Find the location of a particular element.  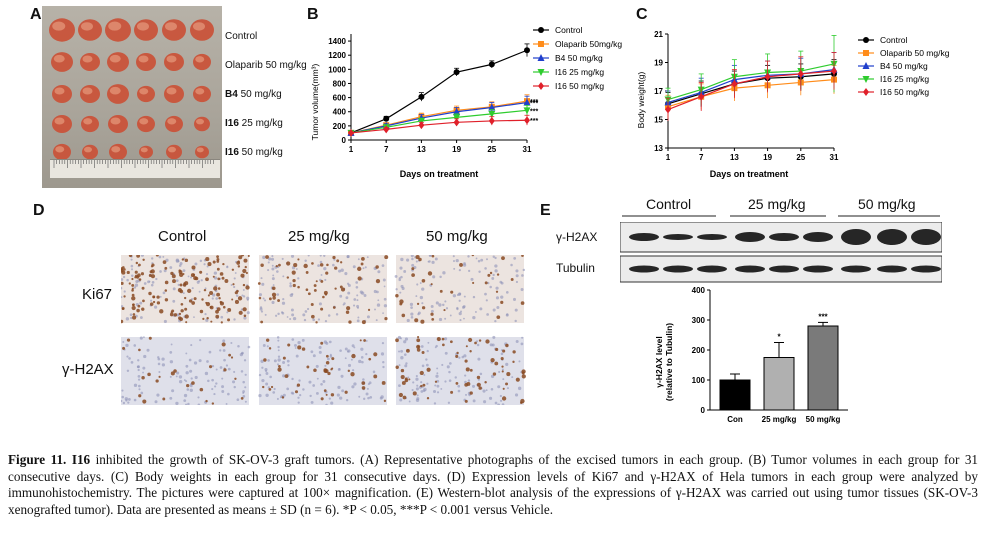

panel-letter-e: E is located at coordinates (545, 210).